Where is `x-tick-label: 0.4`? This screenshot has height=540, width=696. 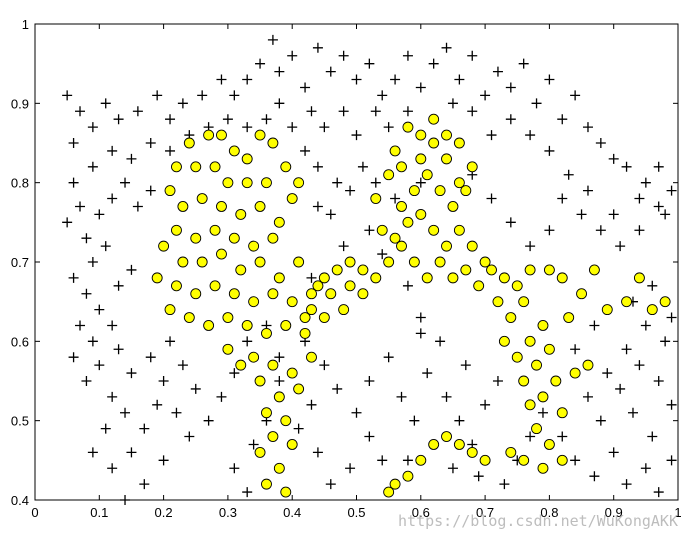 x-tick-label: 0.4 is located at coordinates (292, 512).